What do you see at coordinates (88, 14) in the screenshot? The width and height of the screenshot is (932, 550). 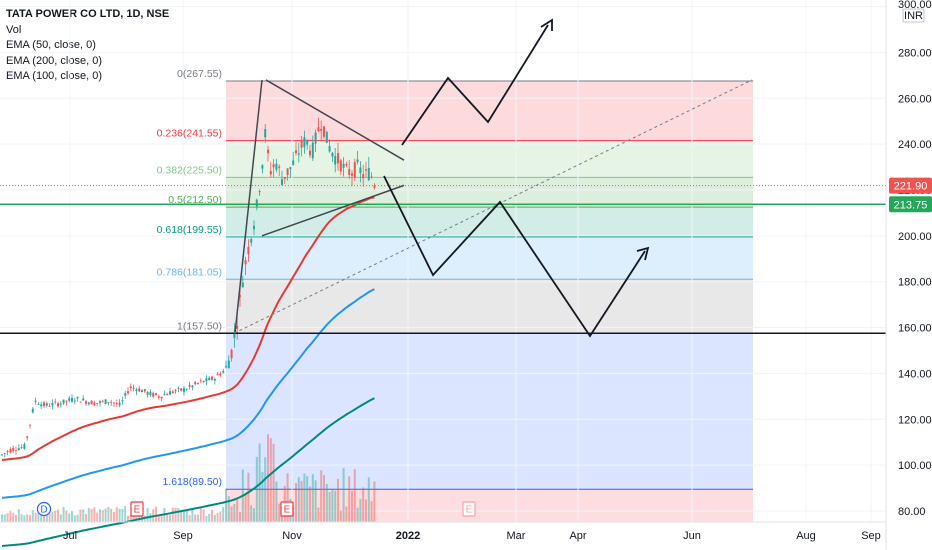 I see `chart-title: TATA POWER CO LTD, 1D, NSE` at bounding box center [88, 14].